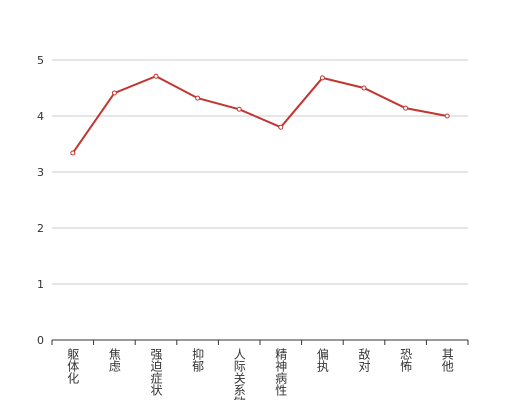 This screenshot has width=520, height=400. Describe the element at coordinates (447, 360) in the screenshot. I see `x-tick-label: 其他` at that location.